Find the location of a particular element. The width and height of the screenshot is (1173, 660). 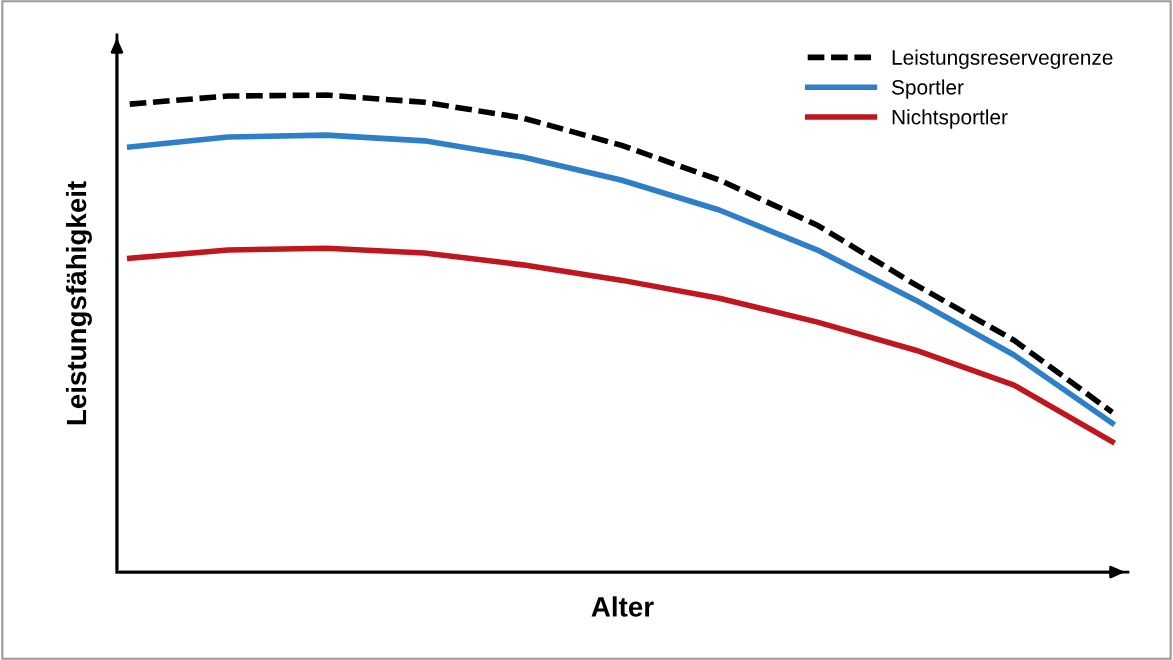

legend-label: Leistungsreservegrenze is located at coordinates (1002, 59).